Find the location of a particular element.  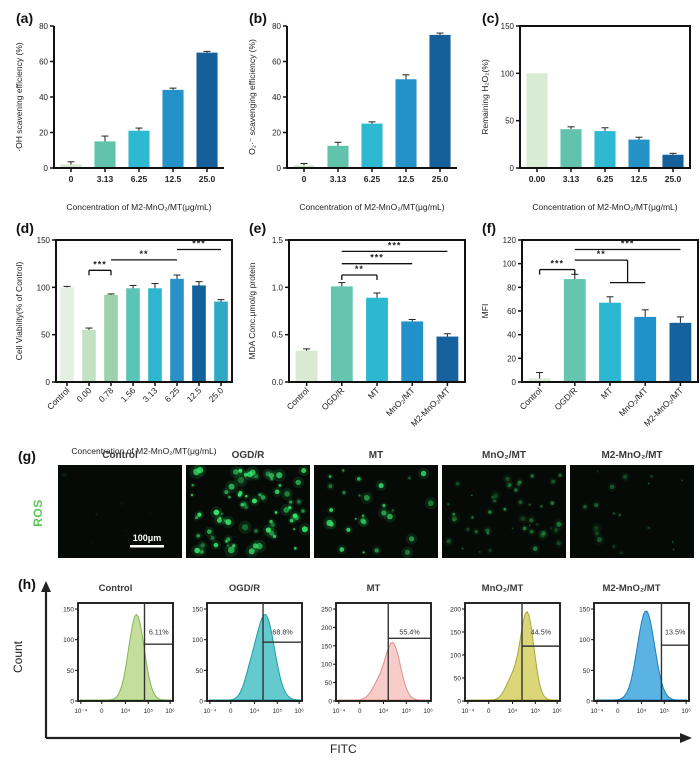

ros-tile-m2mno2mt: M2-MnO₂/MT is located at coordinates (632, 503).